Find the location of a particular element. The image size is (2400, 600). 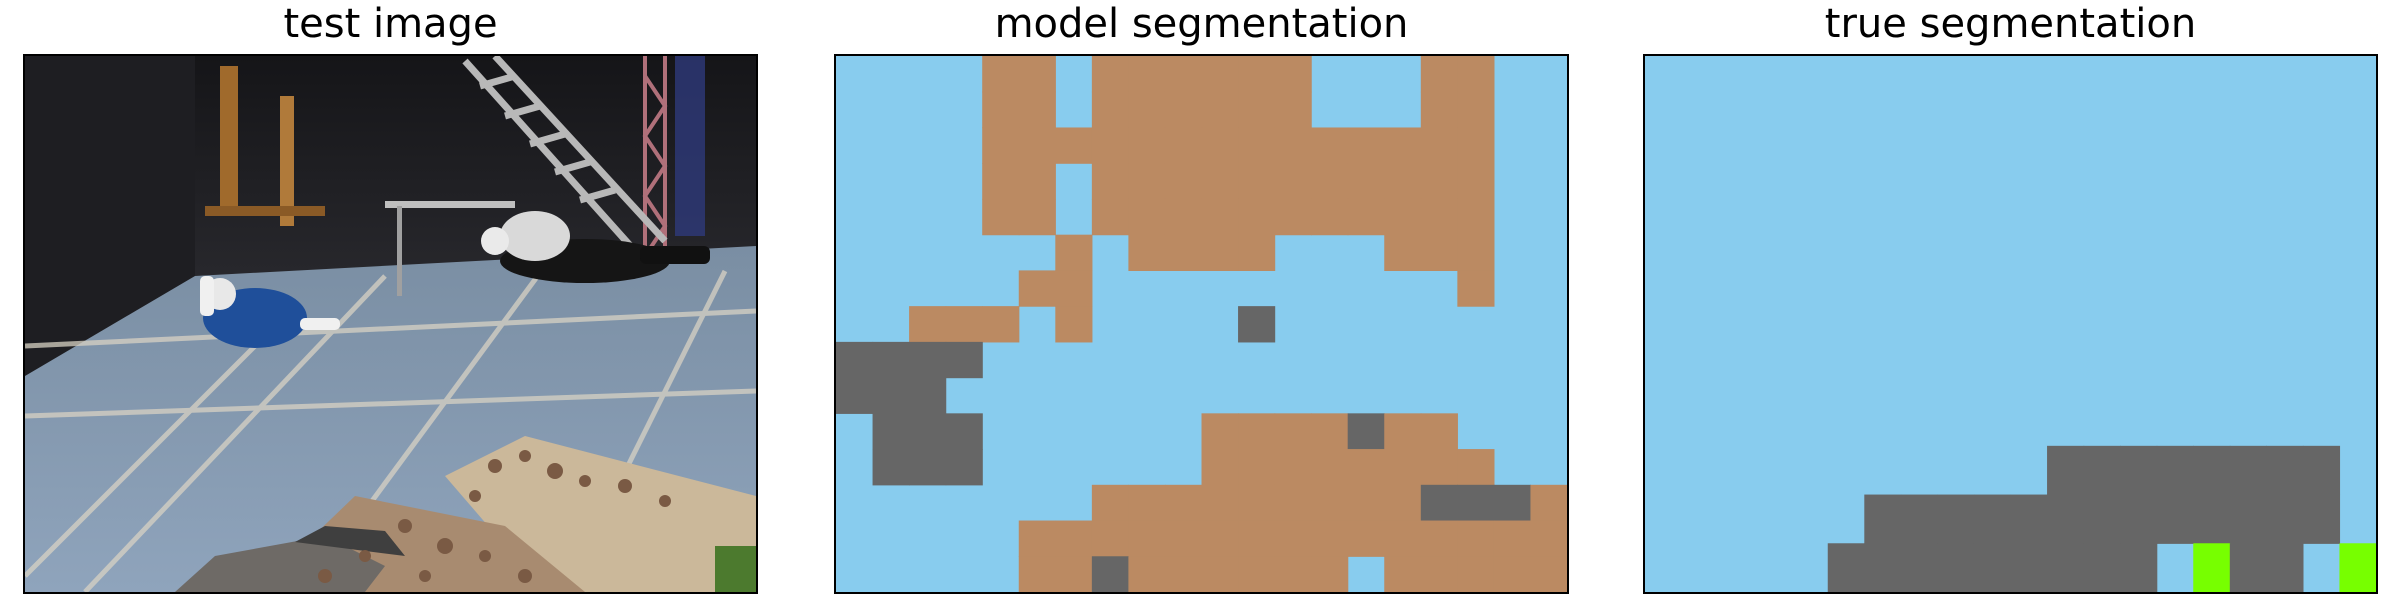

blue-mannequin is located at coordinates (270, 312).